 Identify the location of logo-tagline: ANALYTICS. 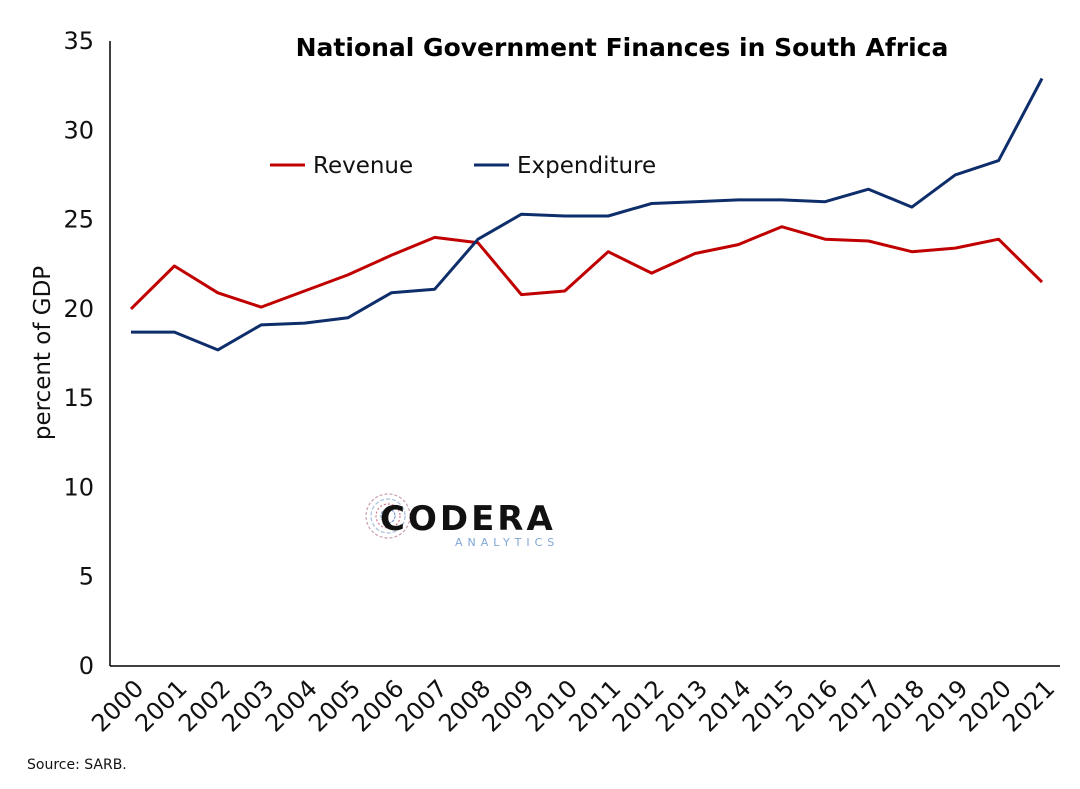
(507, 542).